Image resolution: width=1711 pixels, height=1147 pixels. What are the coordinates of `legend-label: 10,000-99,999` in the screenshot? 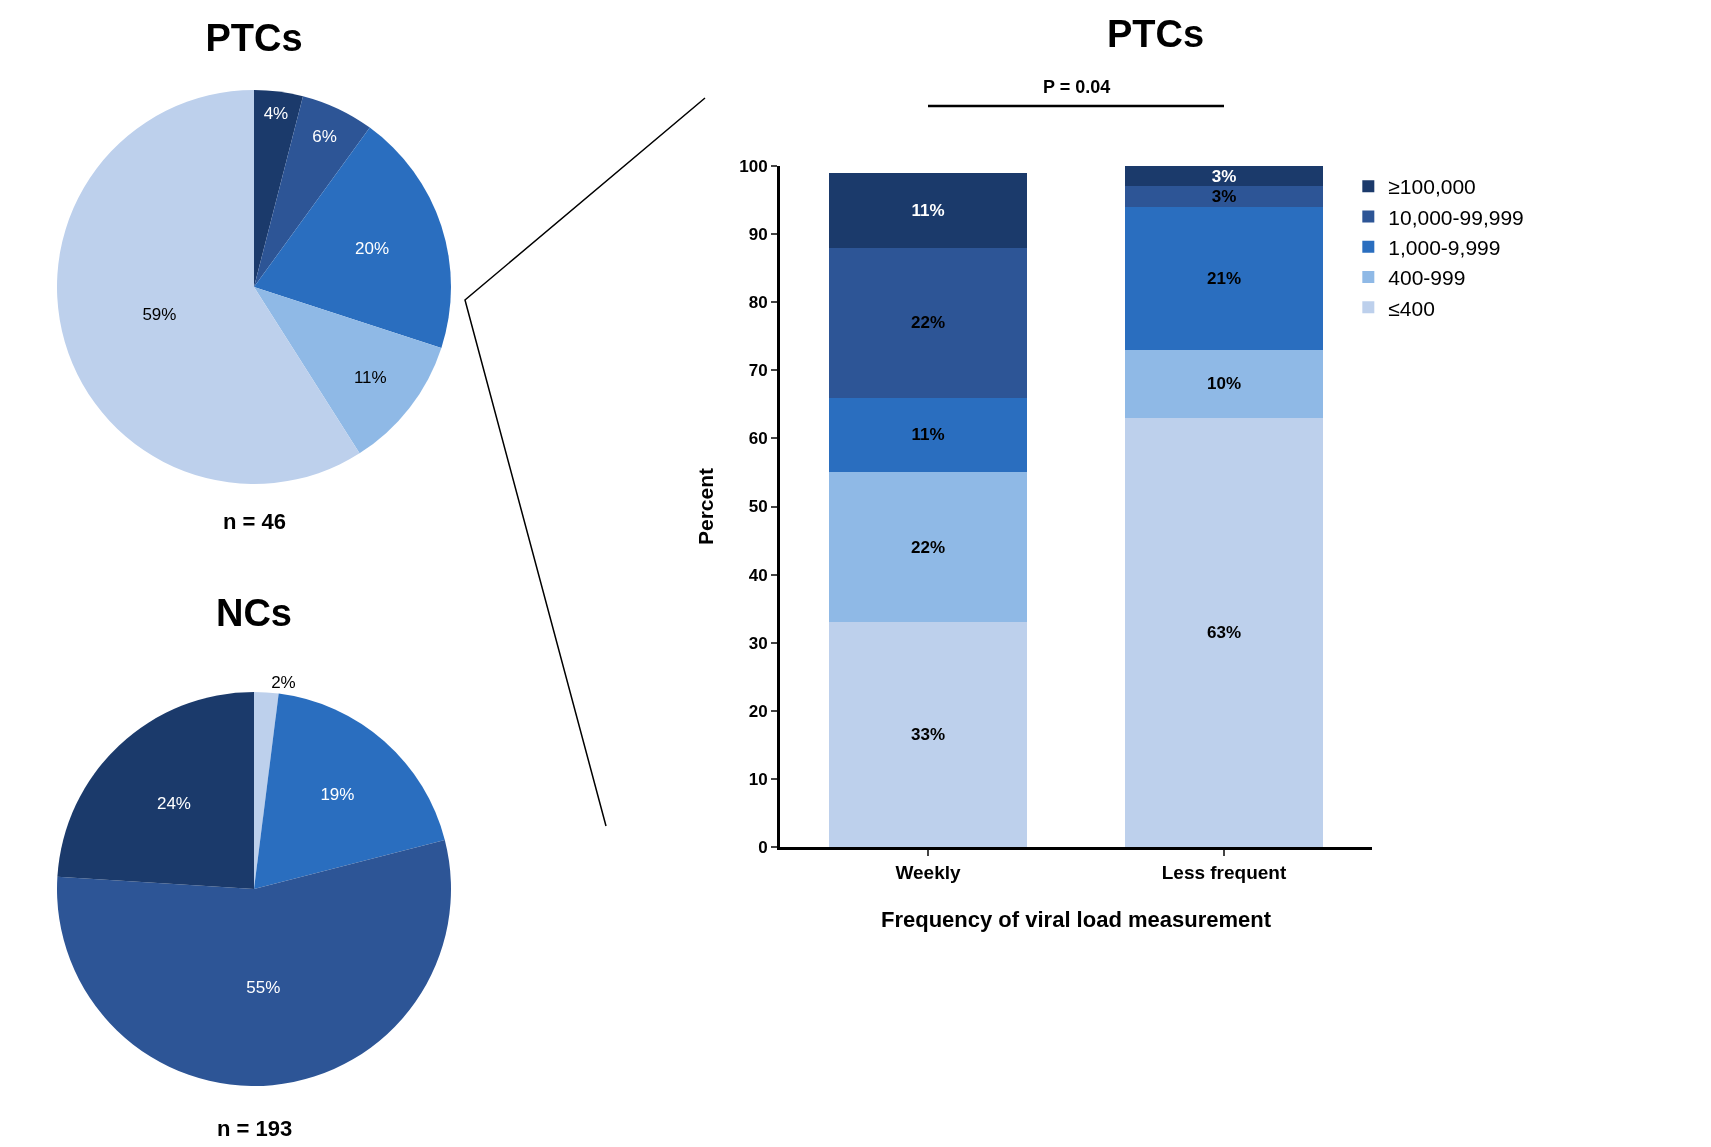 It's located at (1456, 217).